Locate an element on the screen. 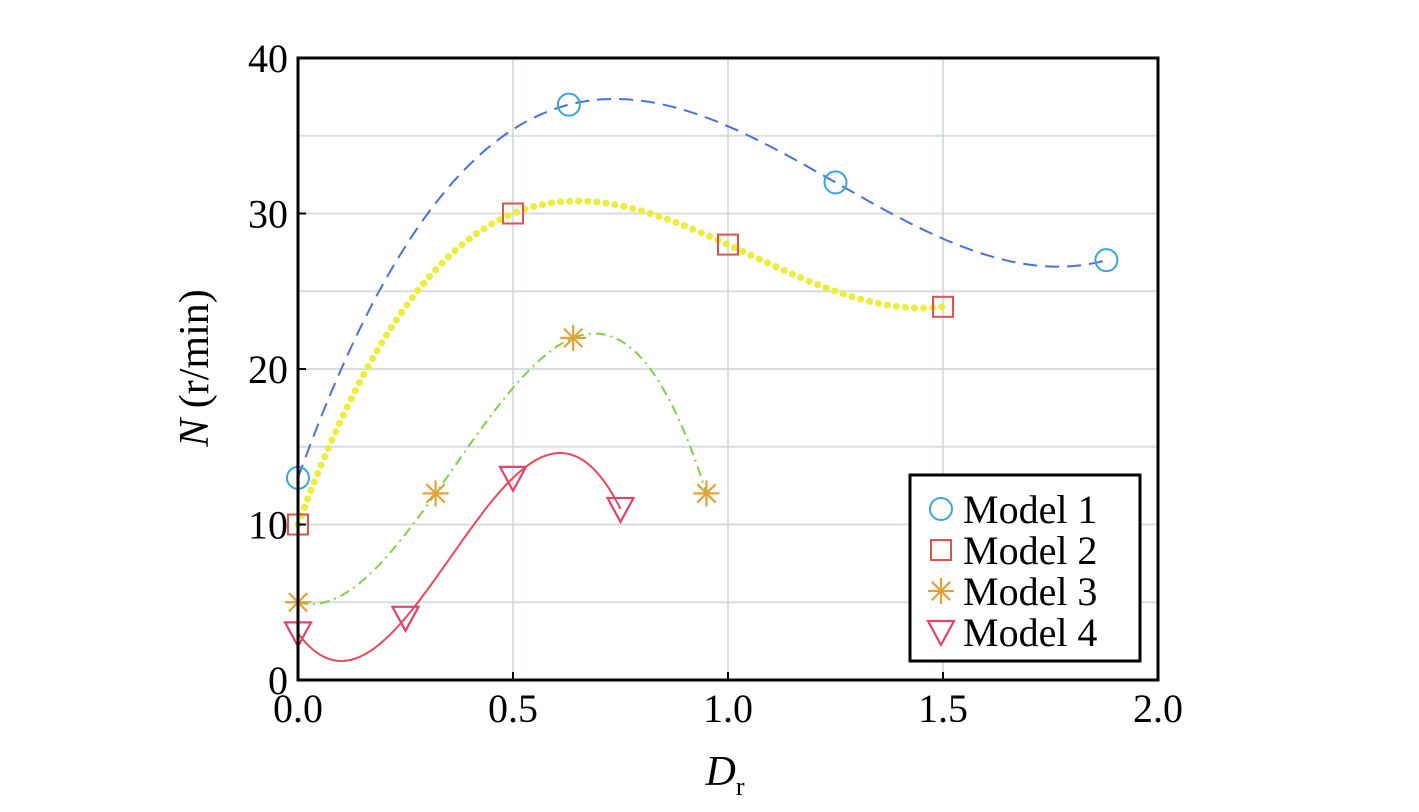  y-tick-label: 0 is located at coordinates (278, 680).